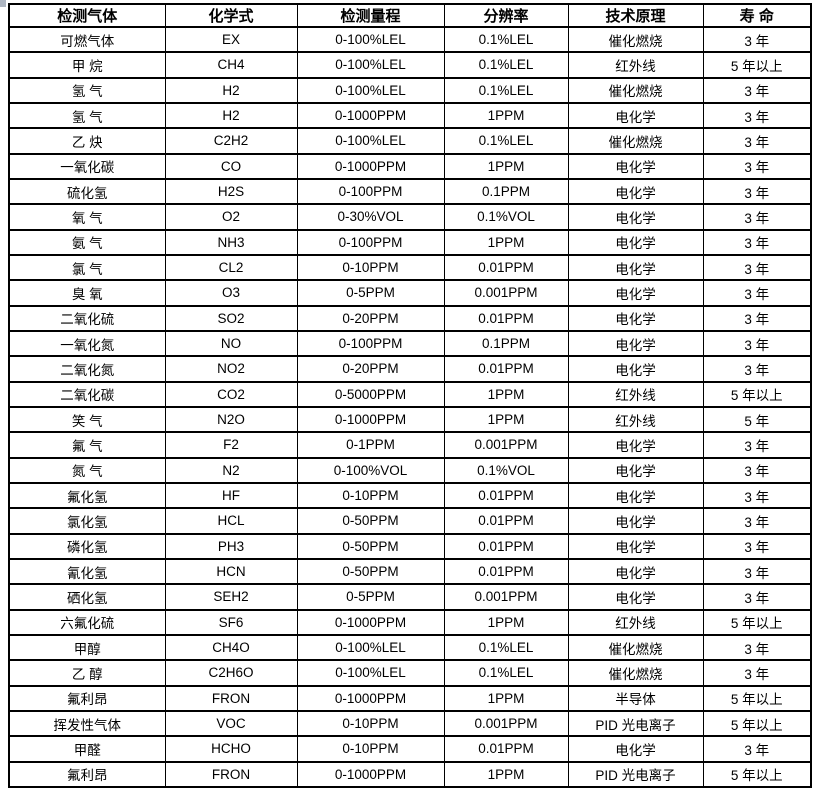 This screenshot has width=814, height=794. What do you see at coordinates (506, 242) in the screenshot?
I see `cell-resolution: 1PPM` at bounding box center [506, 242].